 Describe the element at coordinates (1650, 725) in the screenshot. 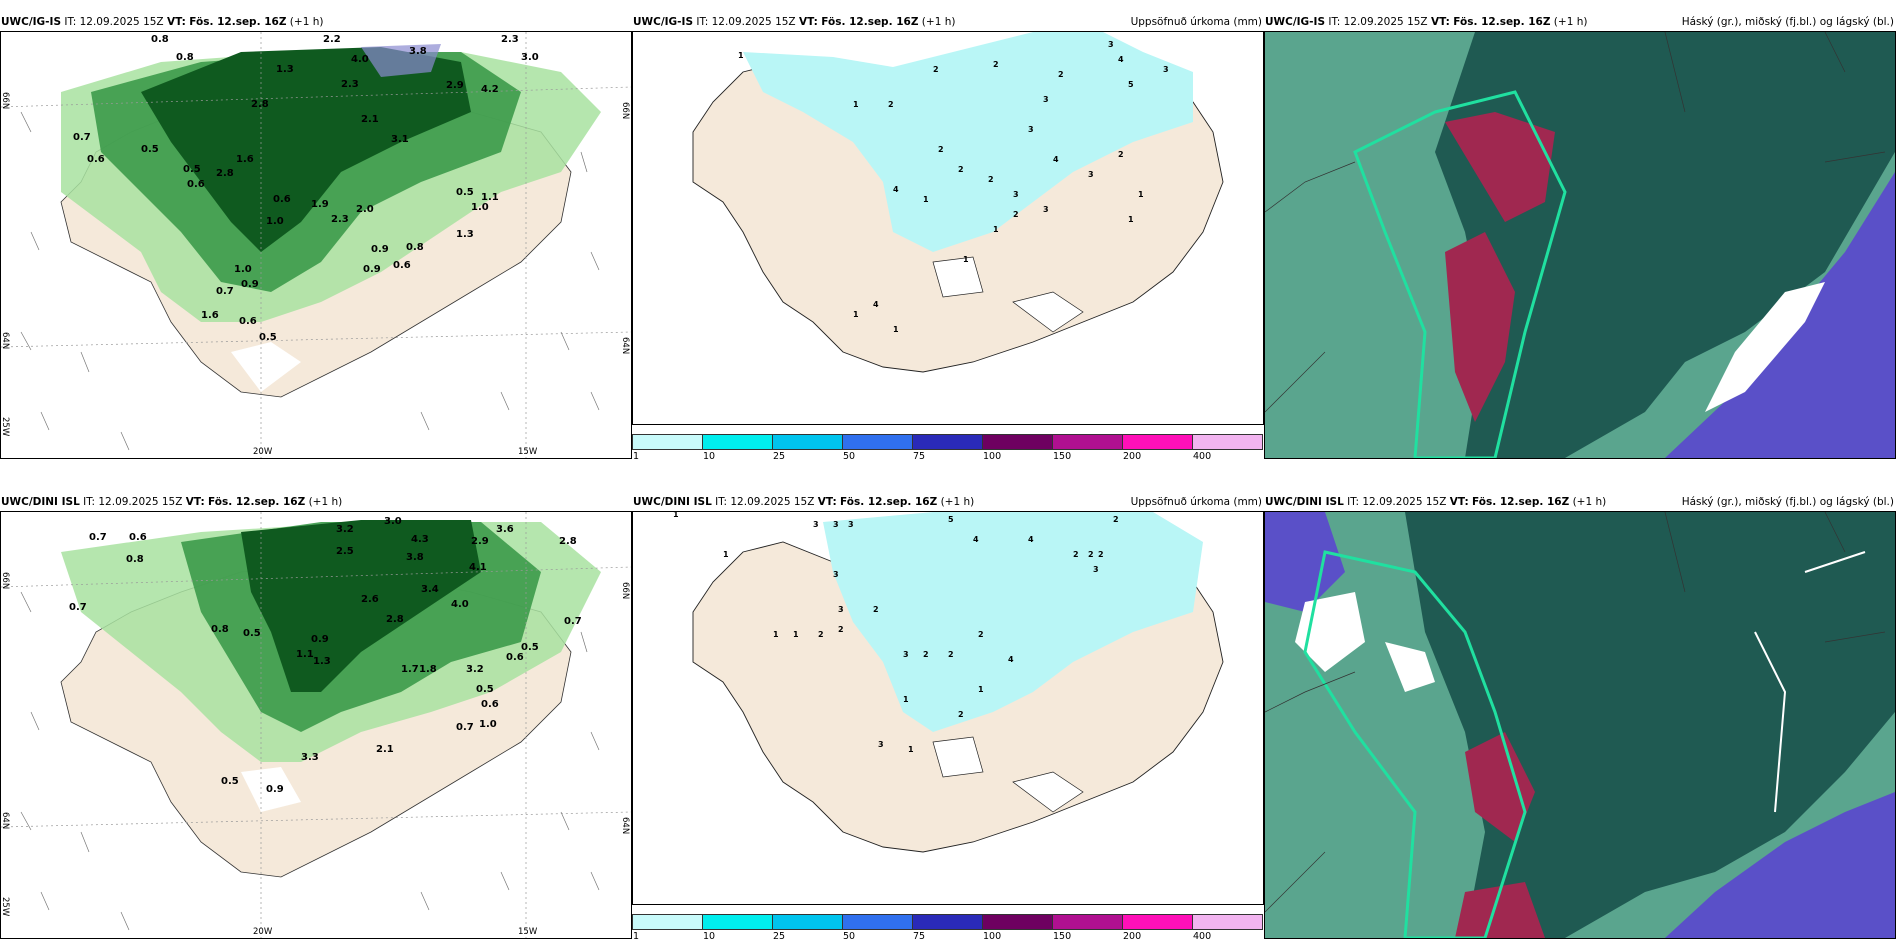

I see `low-cloud-dark` at that location.